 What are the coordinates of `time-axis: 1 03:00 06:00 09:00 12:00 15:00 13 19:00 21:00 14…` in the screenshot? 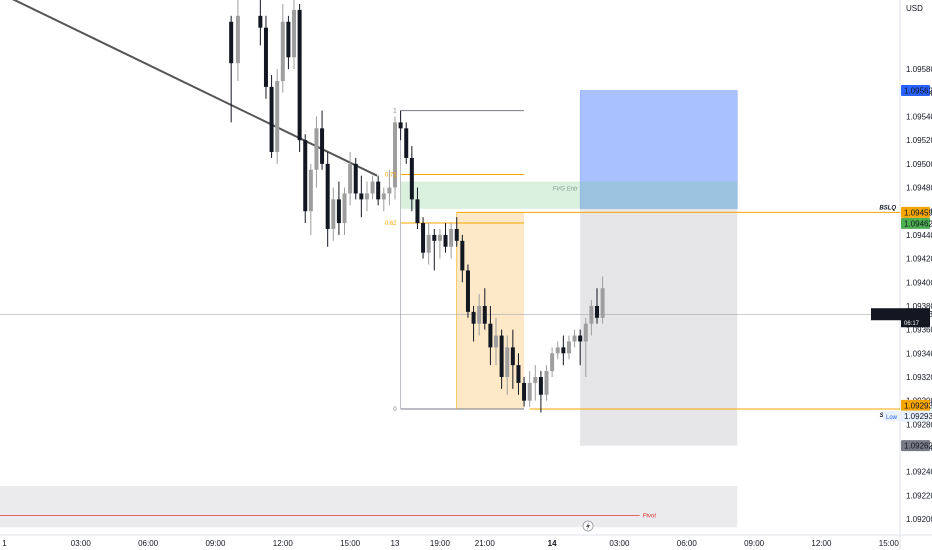 It's located at (450, 534).